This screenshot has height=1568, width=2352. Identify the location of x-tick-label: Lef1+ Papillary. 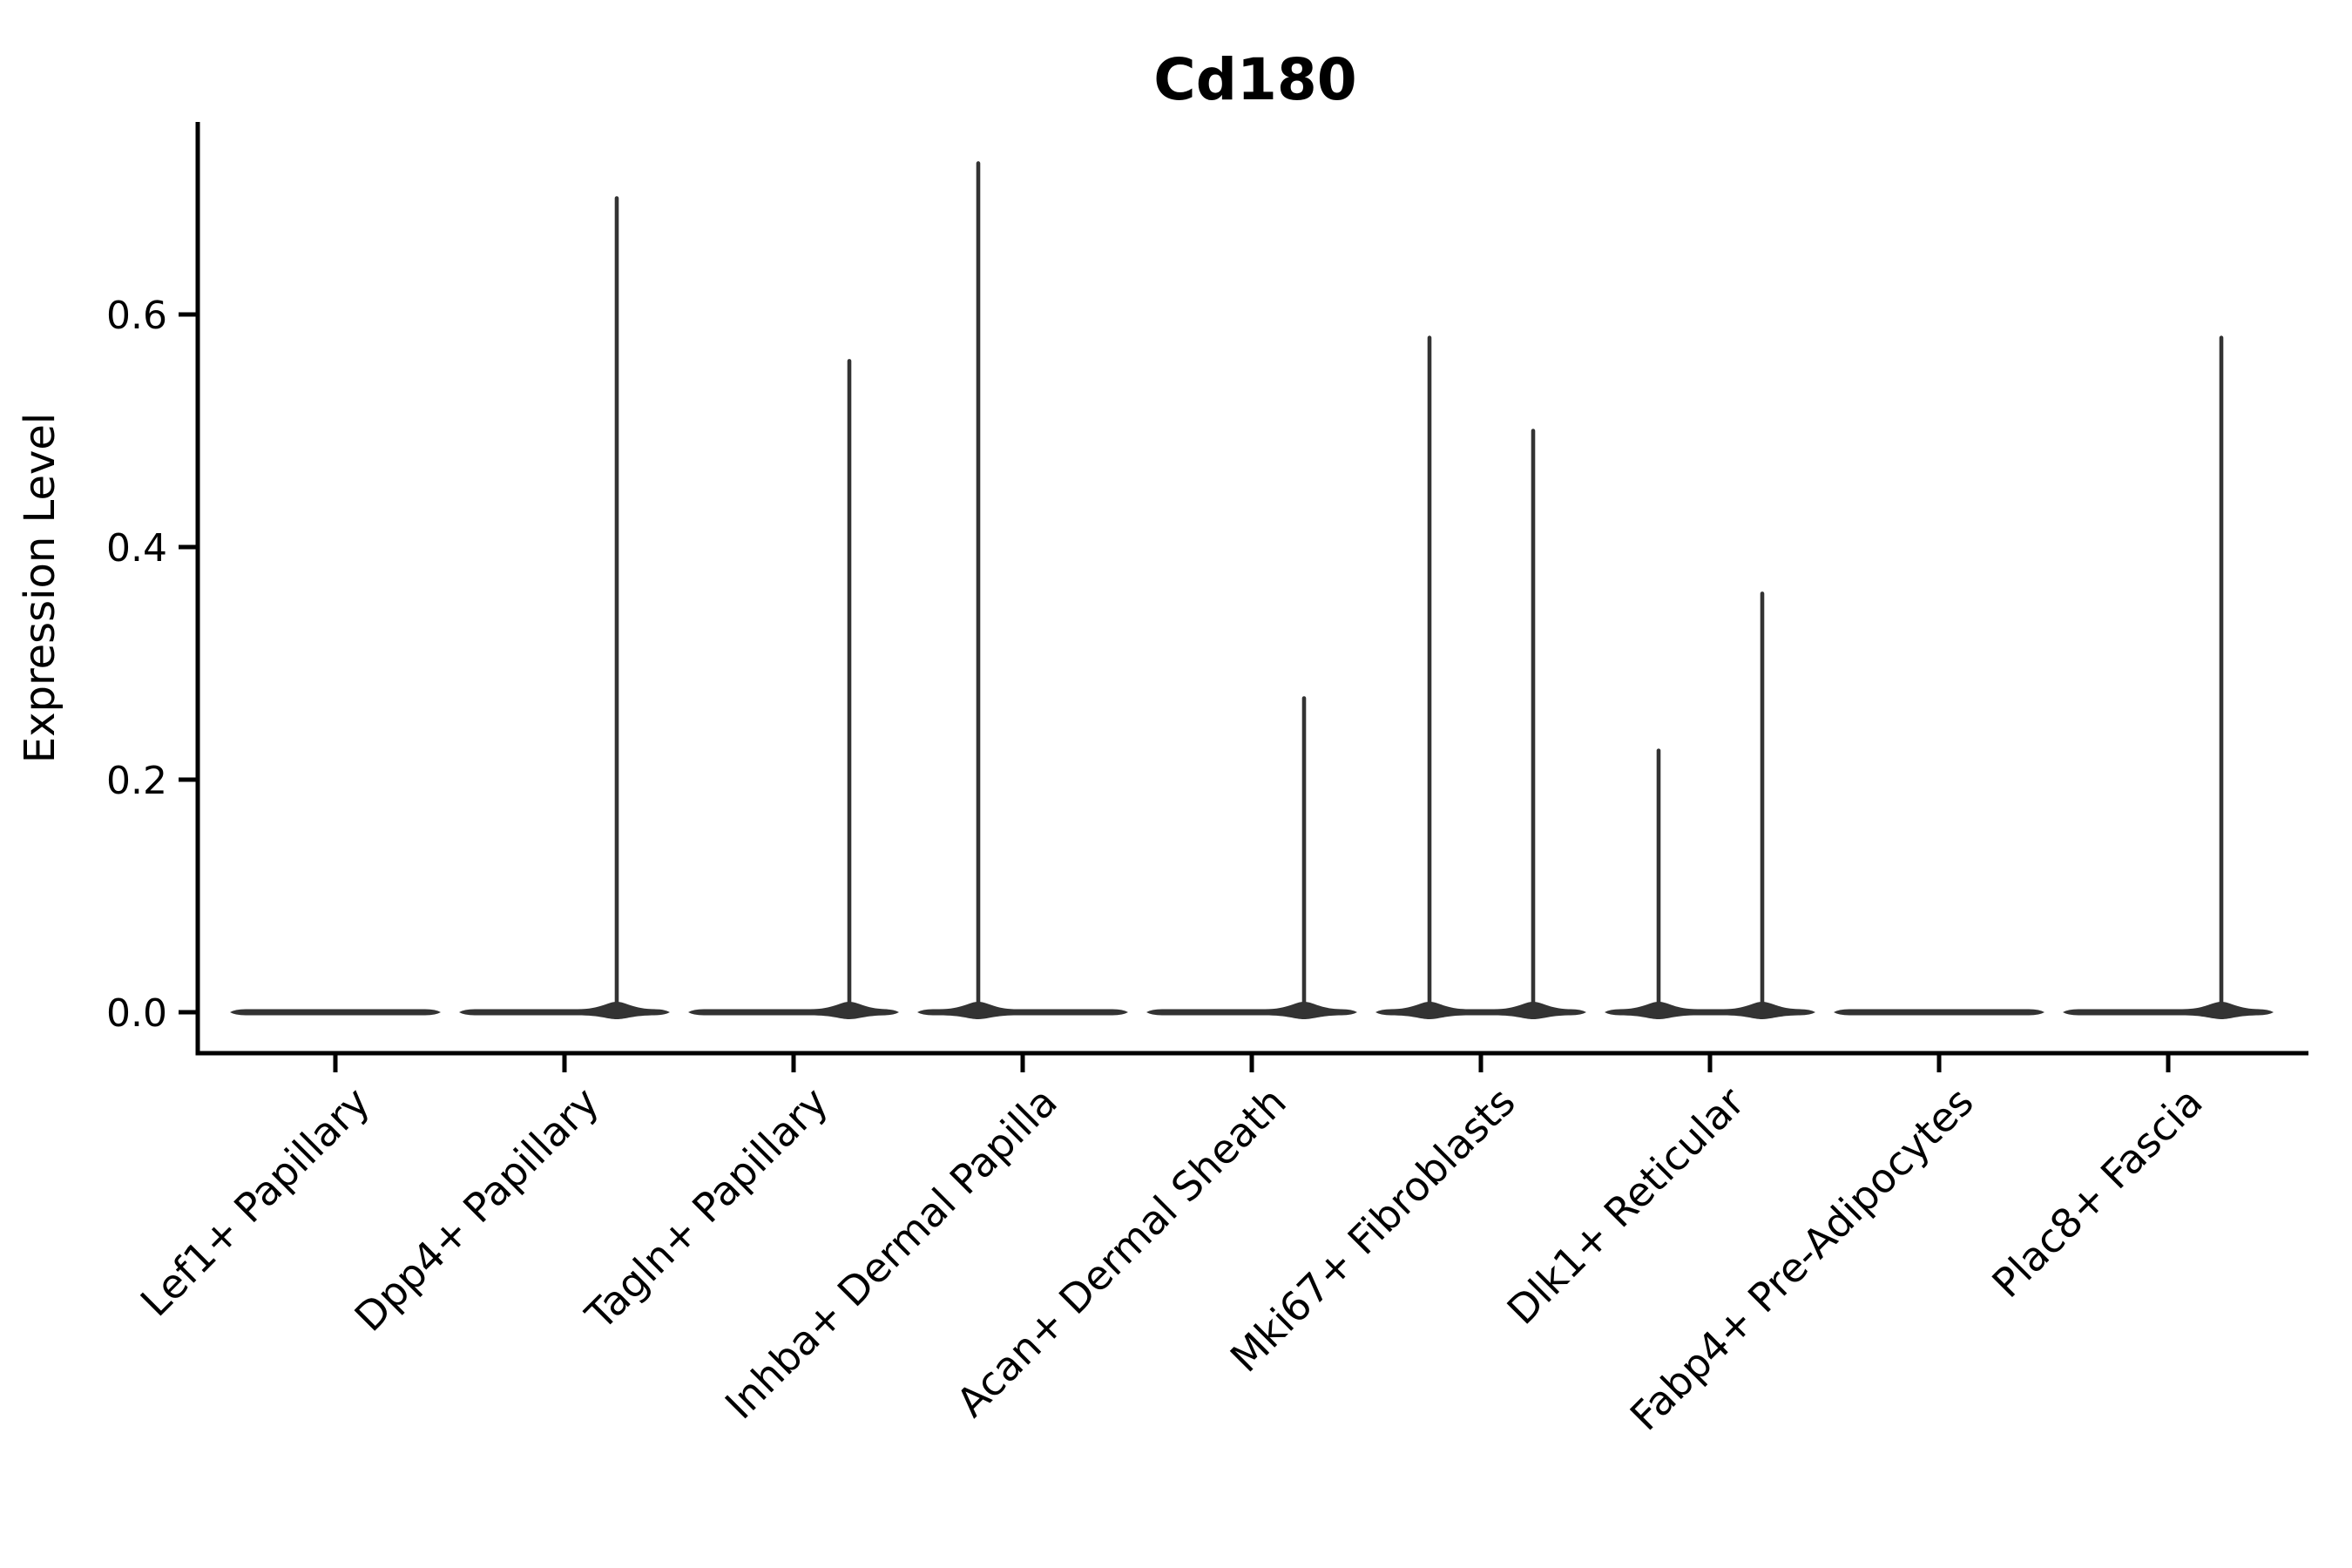
(255, 1202).